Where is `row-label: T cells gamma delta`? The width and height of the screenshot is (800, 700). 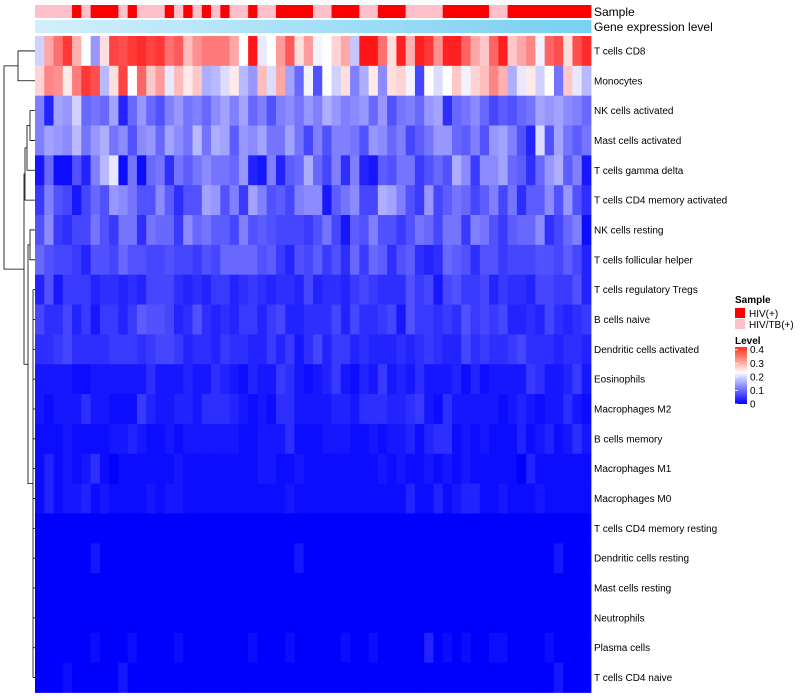
row-label: T cells gamma delta is located at coordinates (639, 171).